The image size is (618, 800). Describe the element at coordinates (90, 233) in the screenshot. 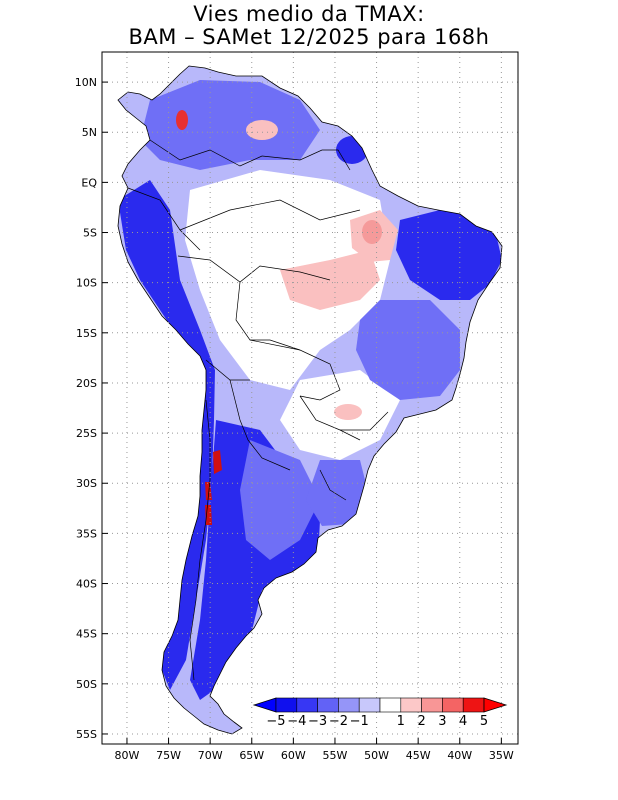

I see `lat-tick-label: 5S` at that location.